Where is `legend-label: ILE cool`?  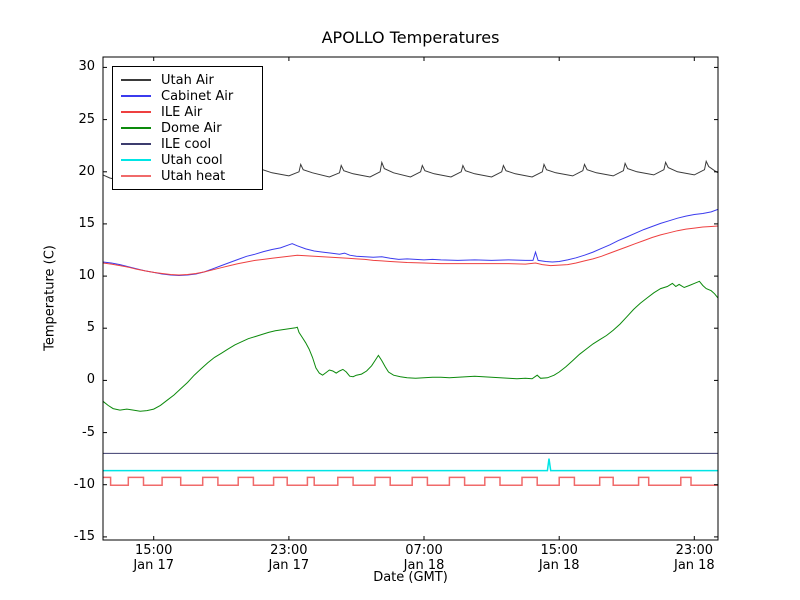
legend-label: ILE cool is located at coordinates (186, 144).